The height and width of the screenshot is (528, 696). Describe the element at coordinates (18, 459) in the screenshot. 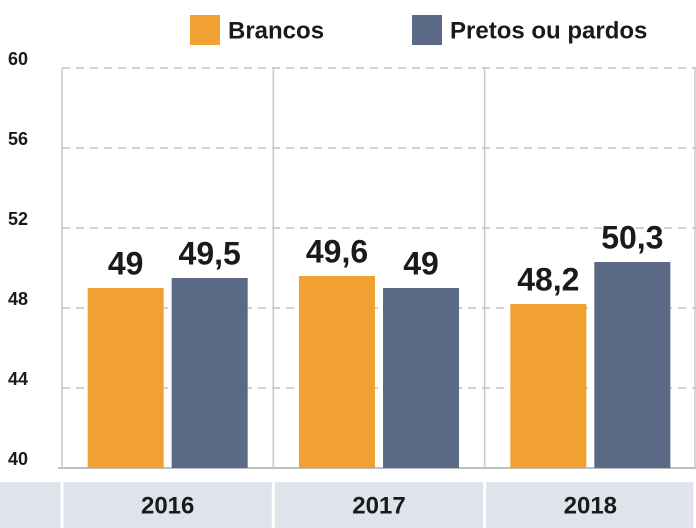

I see `y-tick-label: 40` at that location.